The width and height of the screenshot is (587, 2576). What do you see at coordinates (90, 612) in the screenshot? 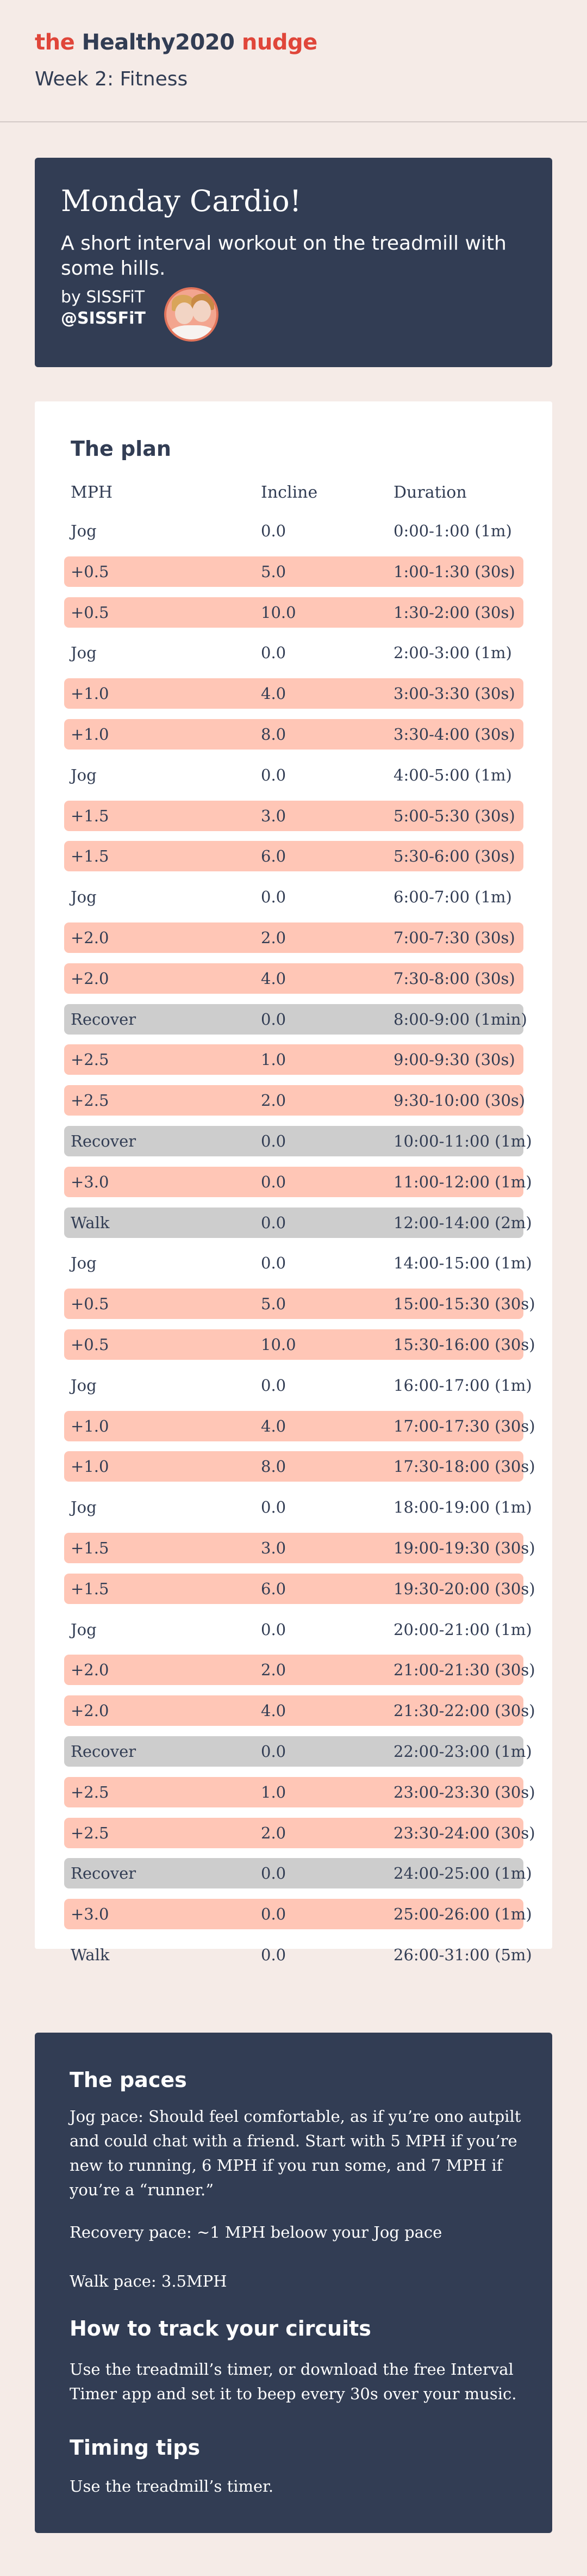
I see `cell-mph: +0.5` at bounding box center [90, 612].